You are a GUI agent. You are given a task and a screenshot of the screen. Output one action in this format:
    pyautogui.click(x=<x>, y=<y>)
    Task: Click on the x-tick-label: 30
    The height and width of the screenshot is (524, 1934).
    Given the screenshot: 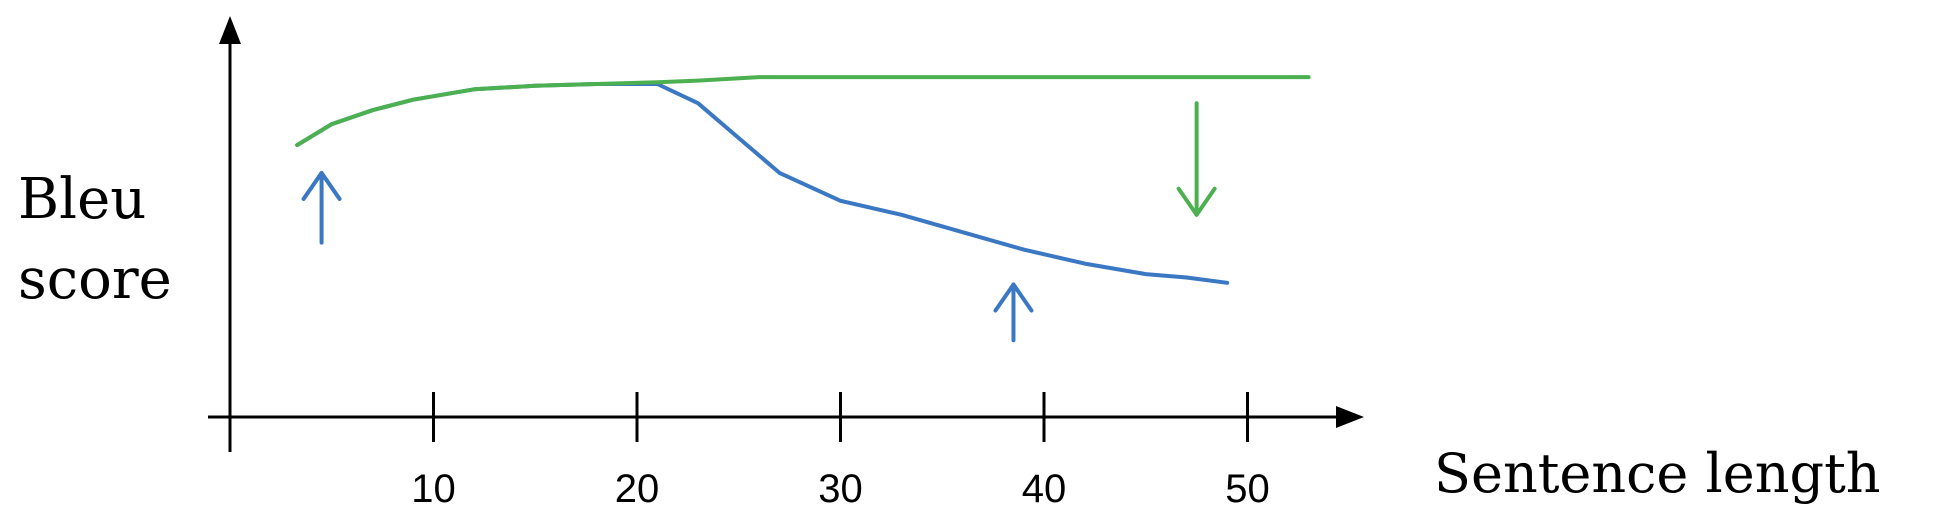 What is the action you would take?
    pyautogui.click(x=840, y=489)
    